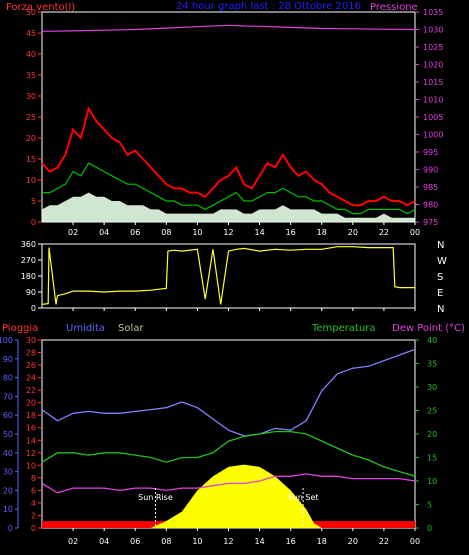 Image resolution: width=469 pixels, height=555 pixels. Describe the element at coordinates (228, 483) in the screenshot. I see `dewpoint-series` at that location.